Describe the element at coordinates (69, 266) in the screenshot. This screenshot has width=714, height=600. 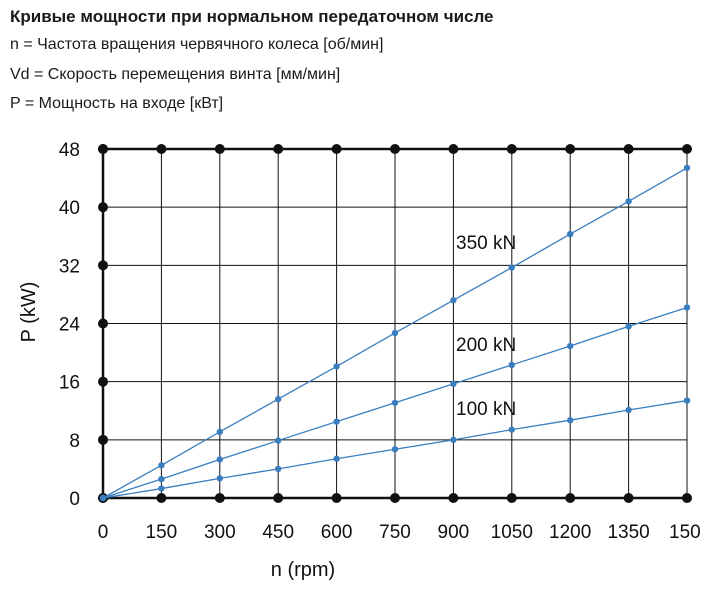
I see `y-tick-label: 32` at that location.